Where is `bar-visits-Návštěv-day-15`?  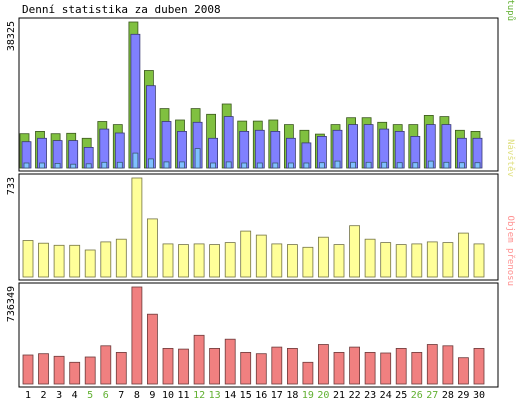 bar-visits-Návštěv-day-15 is located at coordinates (246, 254).